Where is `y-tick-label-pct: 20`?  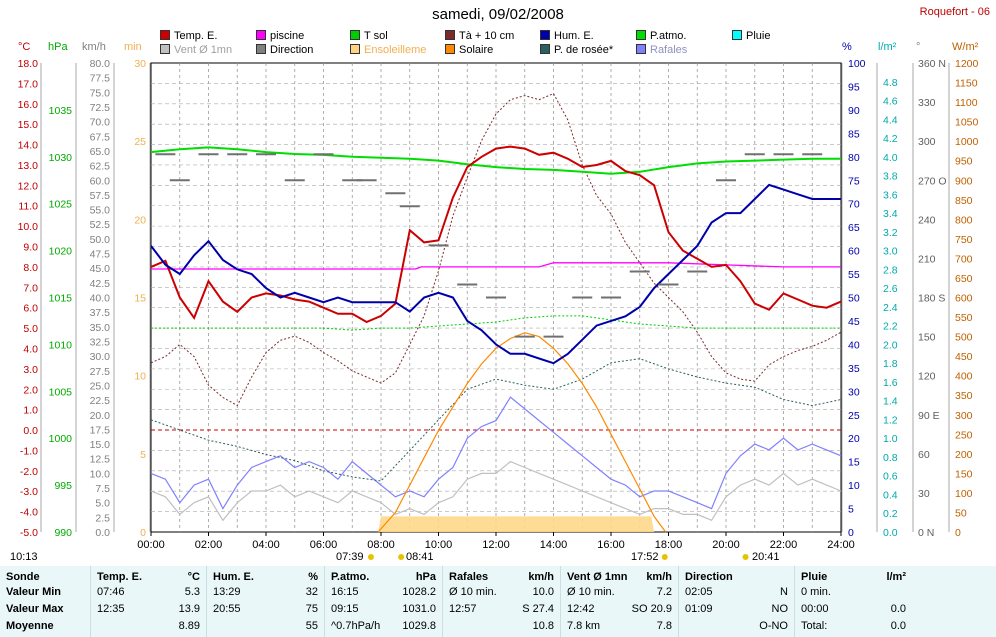 y-tick-label-pct: 20 is located at coordinates (854, 439).